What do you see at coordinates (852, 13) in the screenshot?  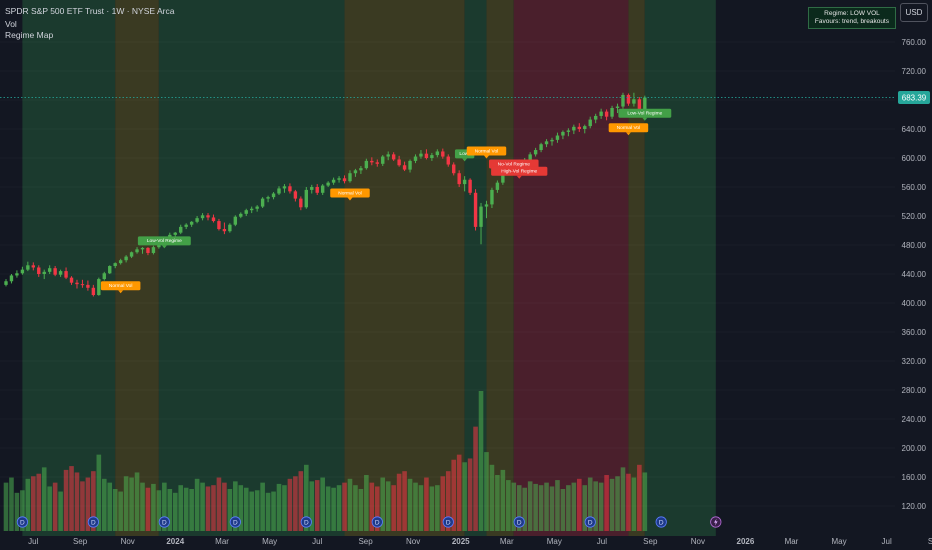 I see `regime-status-line: Regime: LOW VOL` at bounding box center [852, 13].